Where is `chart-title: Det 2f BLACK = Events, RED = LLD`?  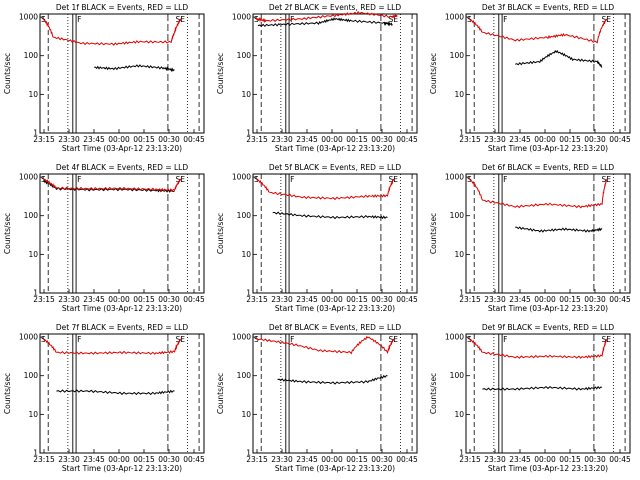
chart-title: Det 2f BLACK = Events, RED = LLD is located at coordinates (335, 7).